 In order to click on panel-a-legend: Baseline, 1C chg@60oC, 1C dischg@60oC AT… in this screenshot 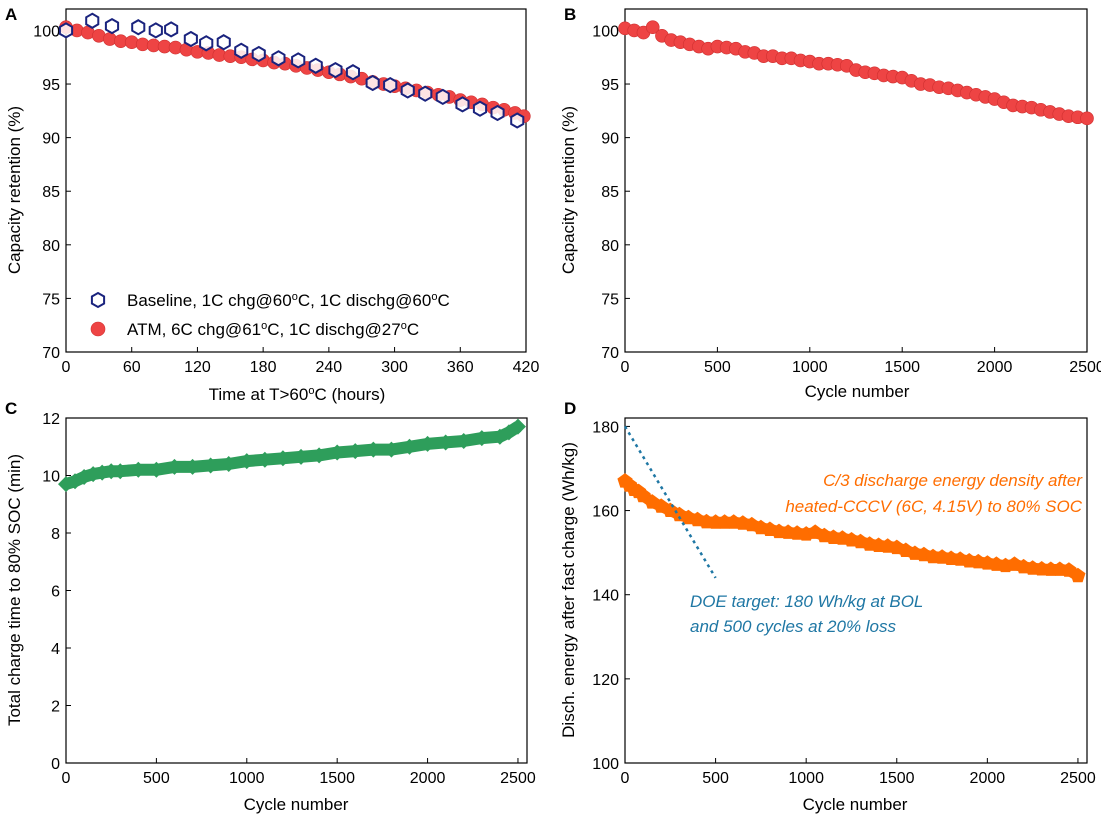, I will do `click(288, 315)`.